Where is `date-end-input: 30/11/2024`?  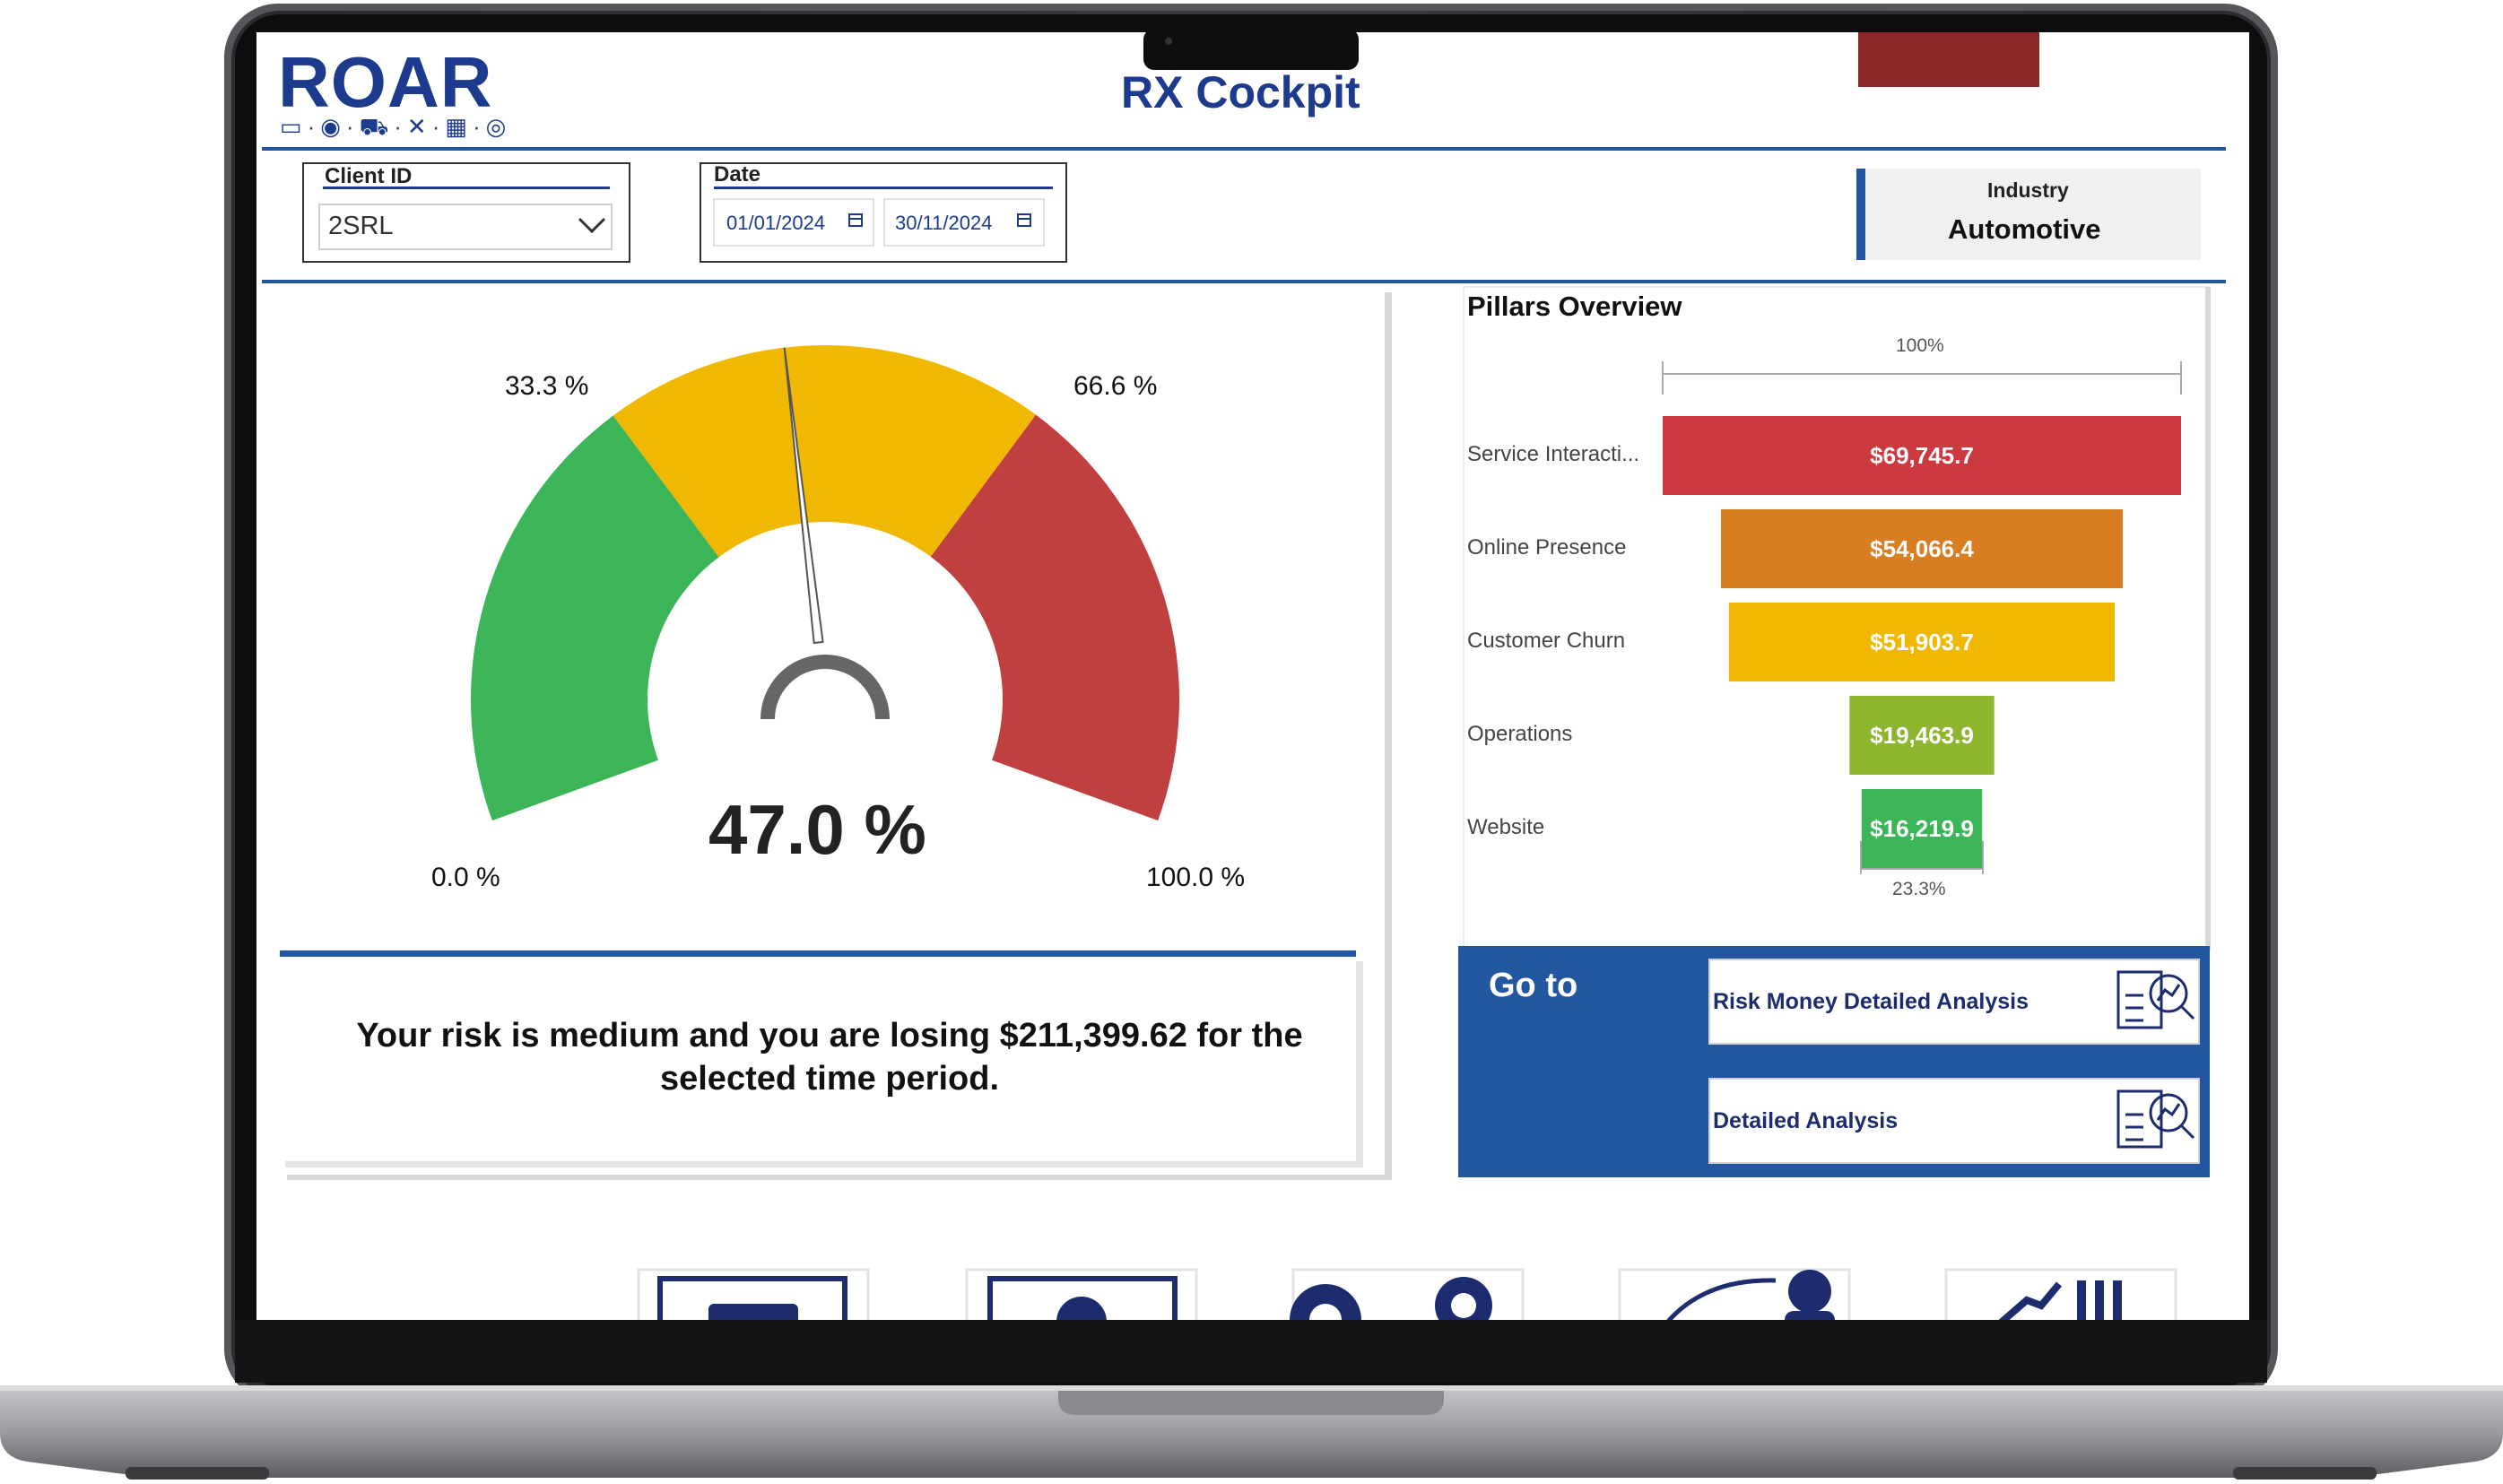
date-end-input: 30/11/2024 is located at coordinates (944, 223).